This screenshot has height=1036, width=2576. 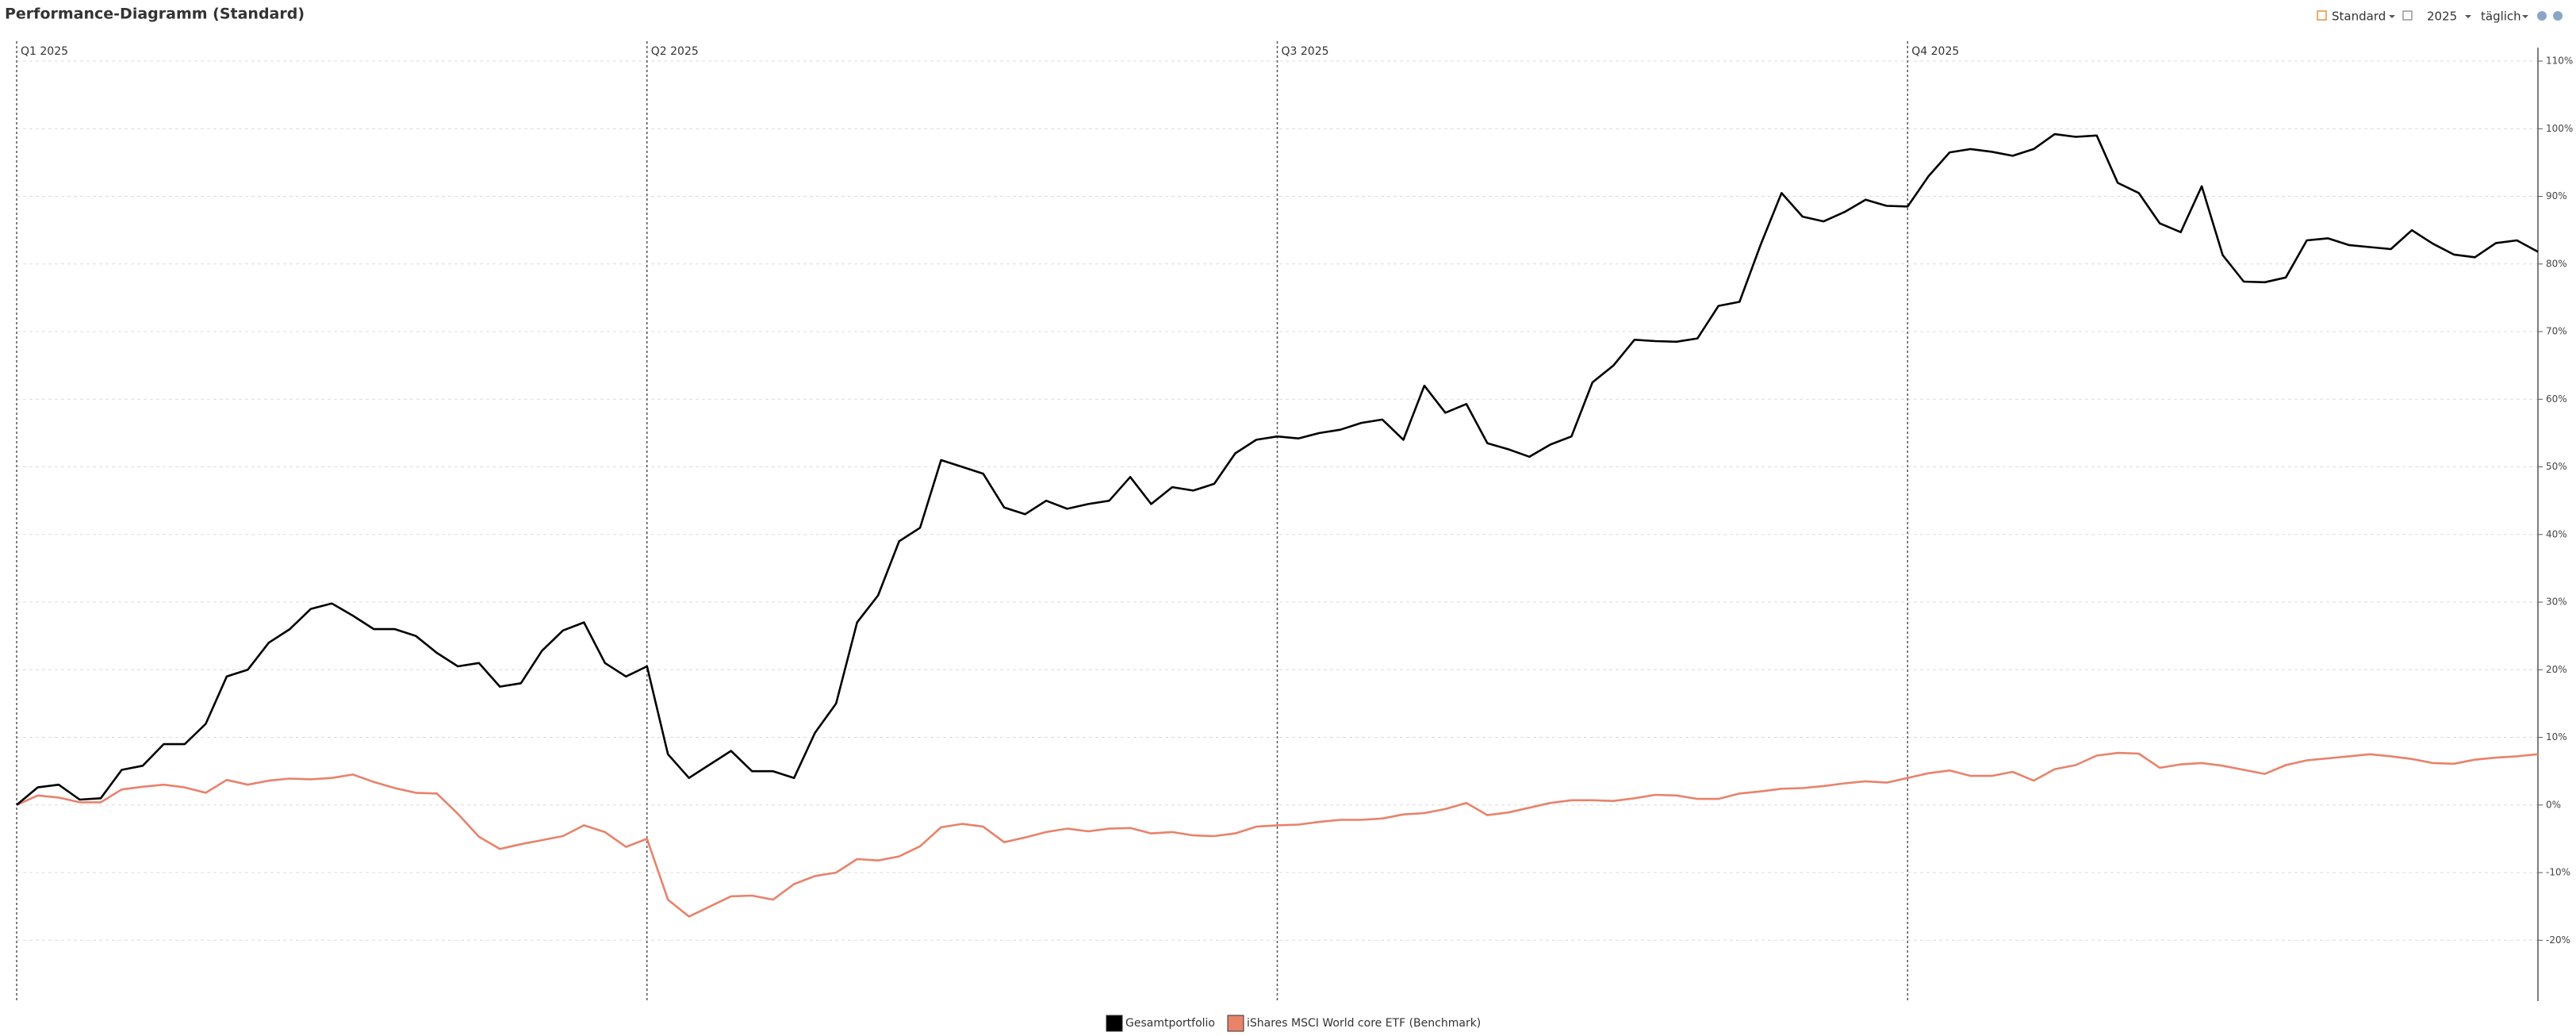 I want to click on y-tick-label: 110%, so click(x=2559, y=61).